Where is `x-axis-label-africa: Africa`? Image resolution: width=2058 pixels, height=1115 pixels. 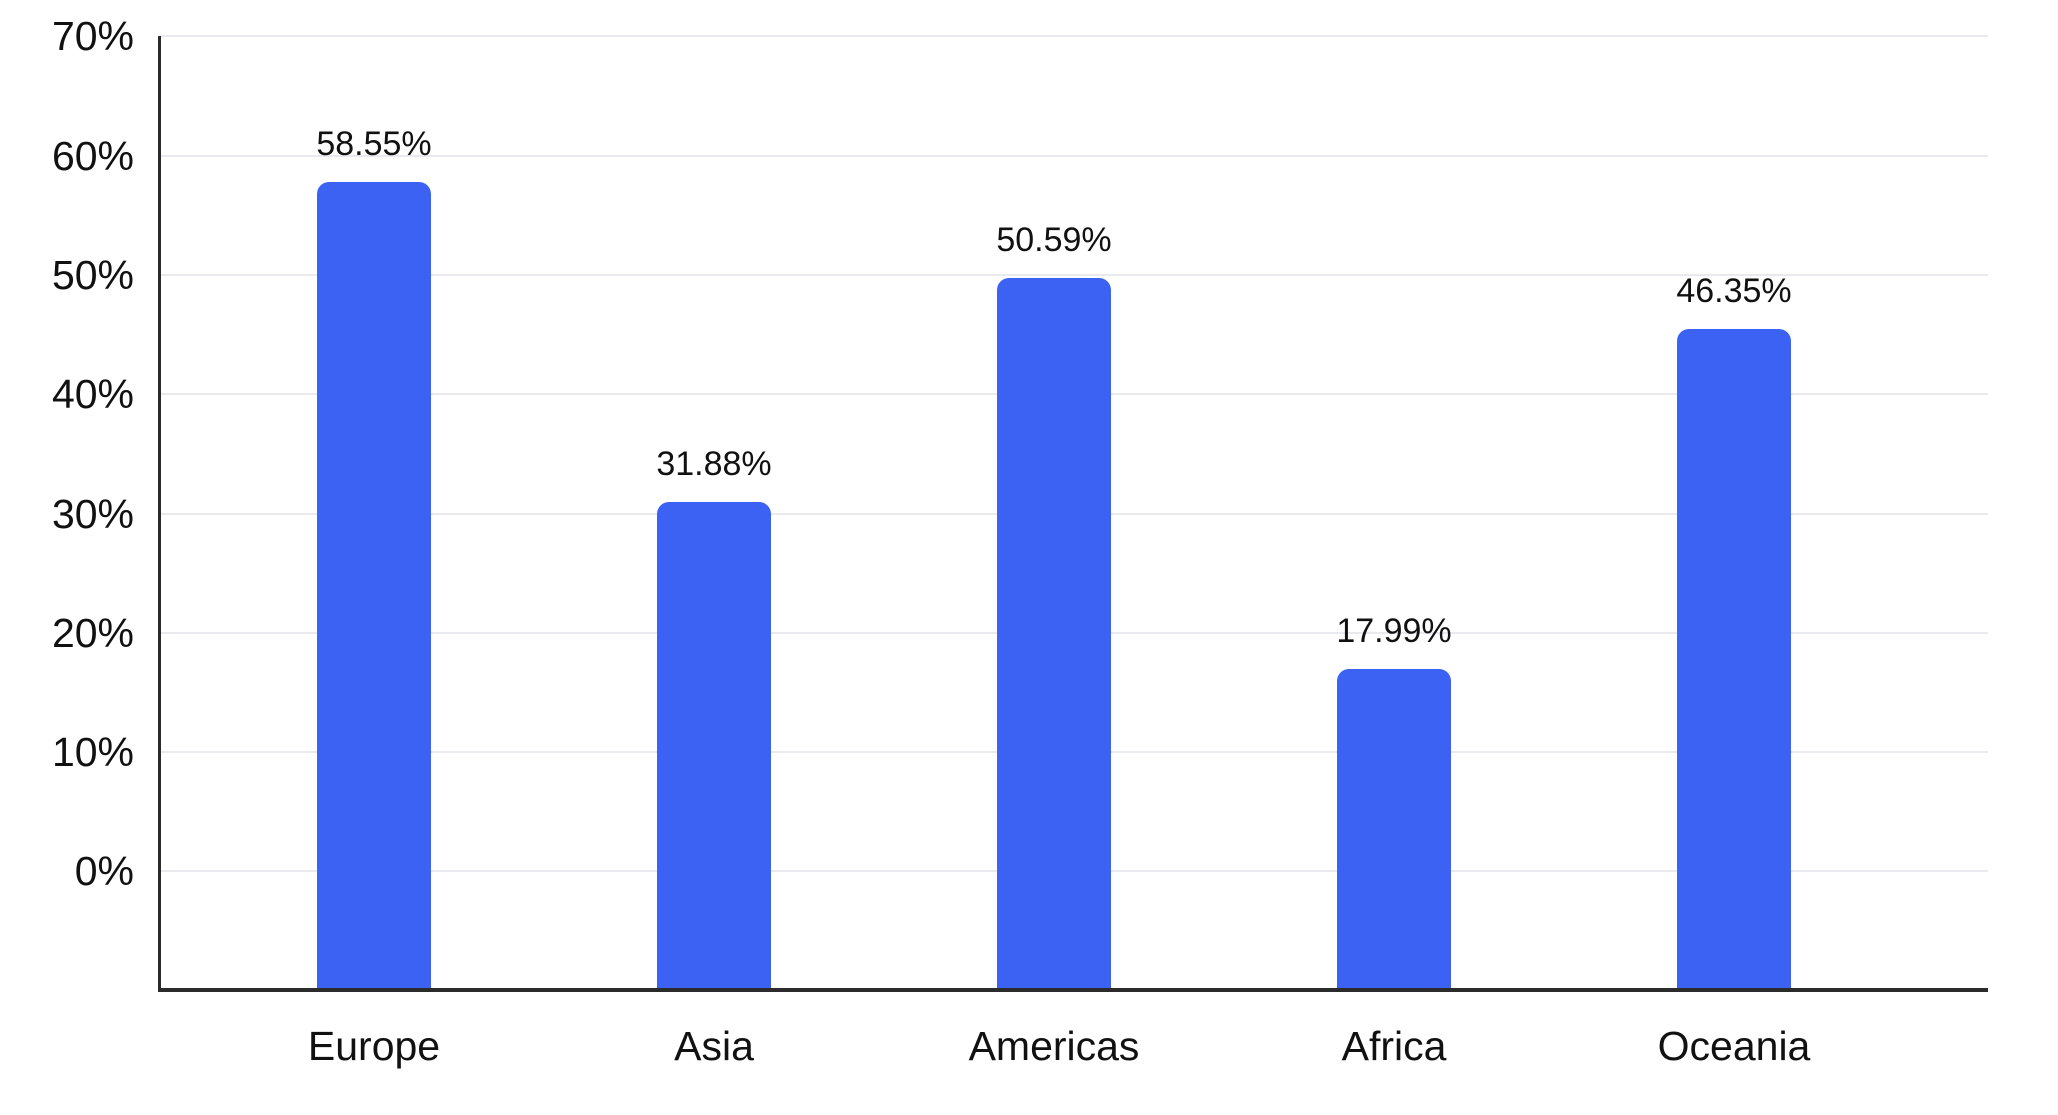 x-axis-label-africa: Africa is located at coordinates (1394, 1046).